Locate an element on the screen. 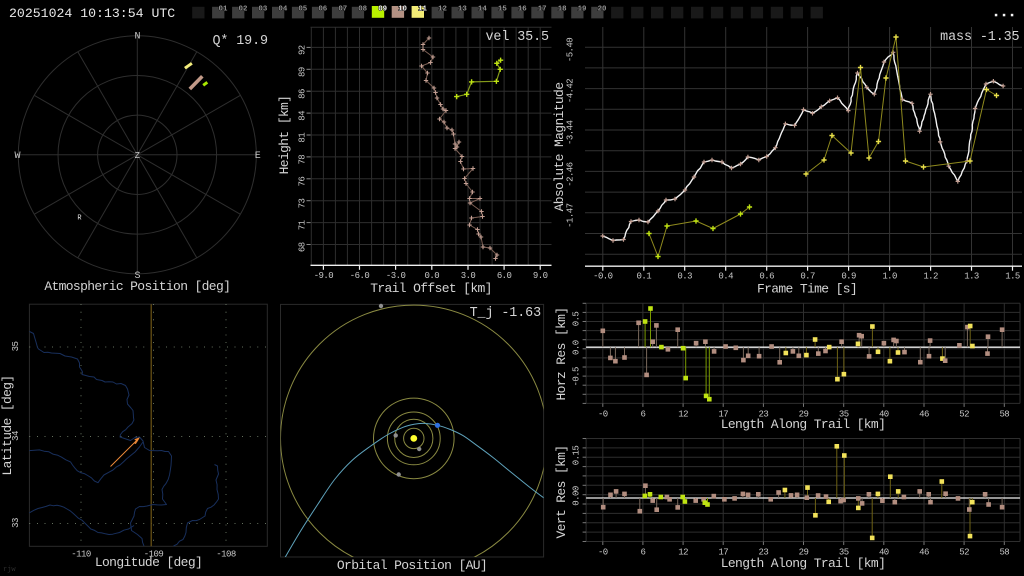 Image resolution: width=1024 pixels, height=576 pixels. svg-text: -109 is located at coordinates (154, 555).